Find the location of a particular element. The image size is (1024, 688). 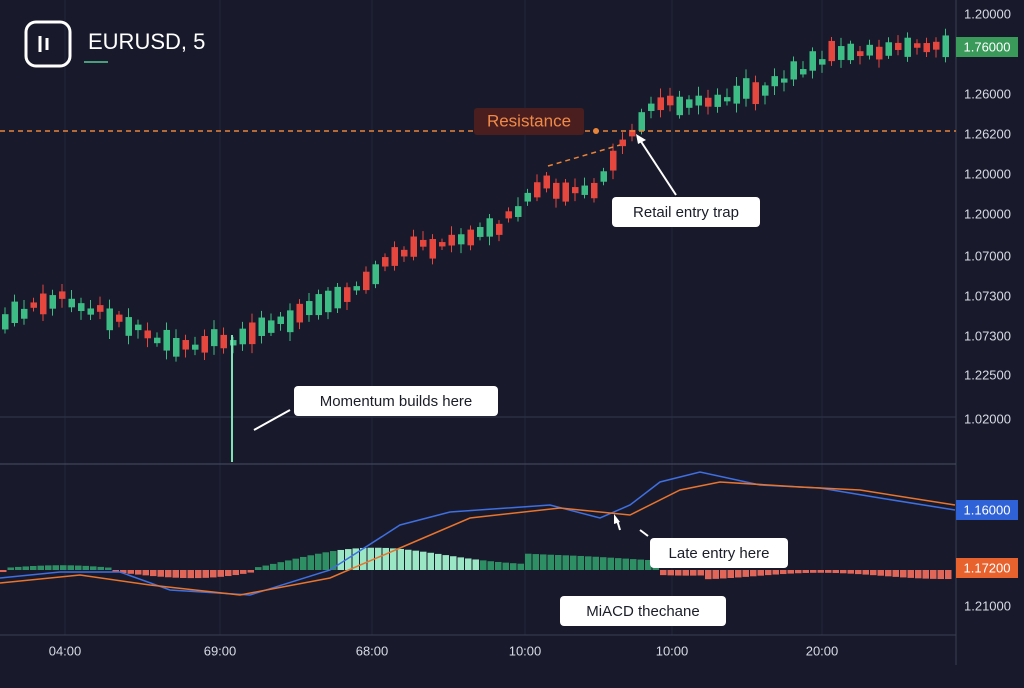

price-label: 1.26000 is located at coordinates (987, 93).